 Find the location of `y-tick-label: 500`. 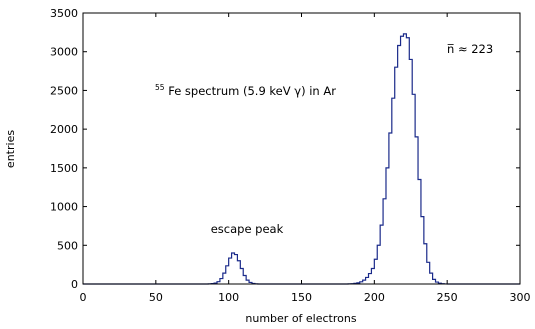

y-tick-label: 500 is located at coordinates (67, 245).